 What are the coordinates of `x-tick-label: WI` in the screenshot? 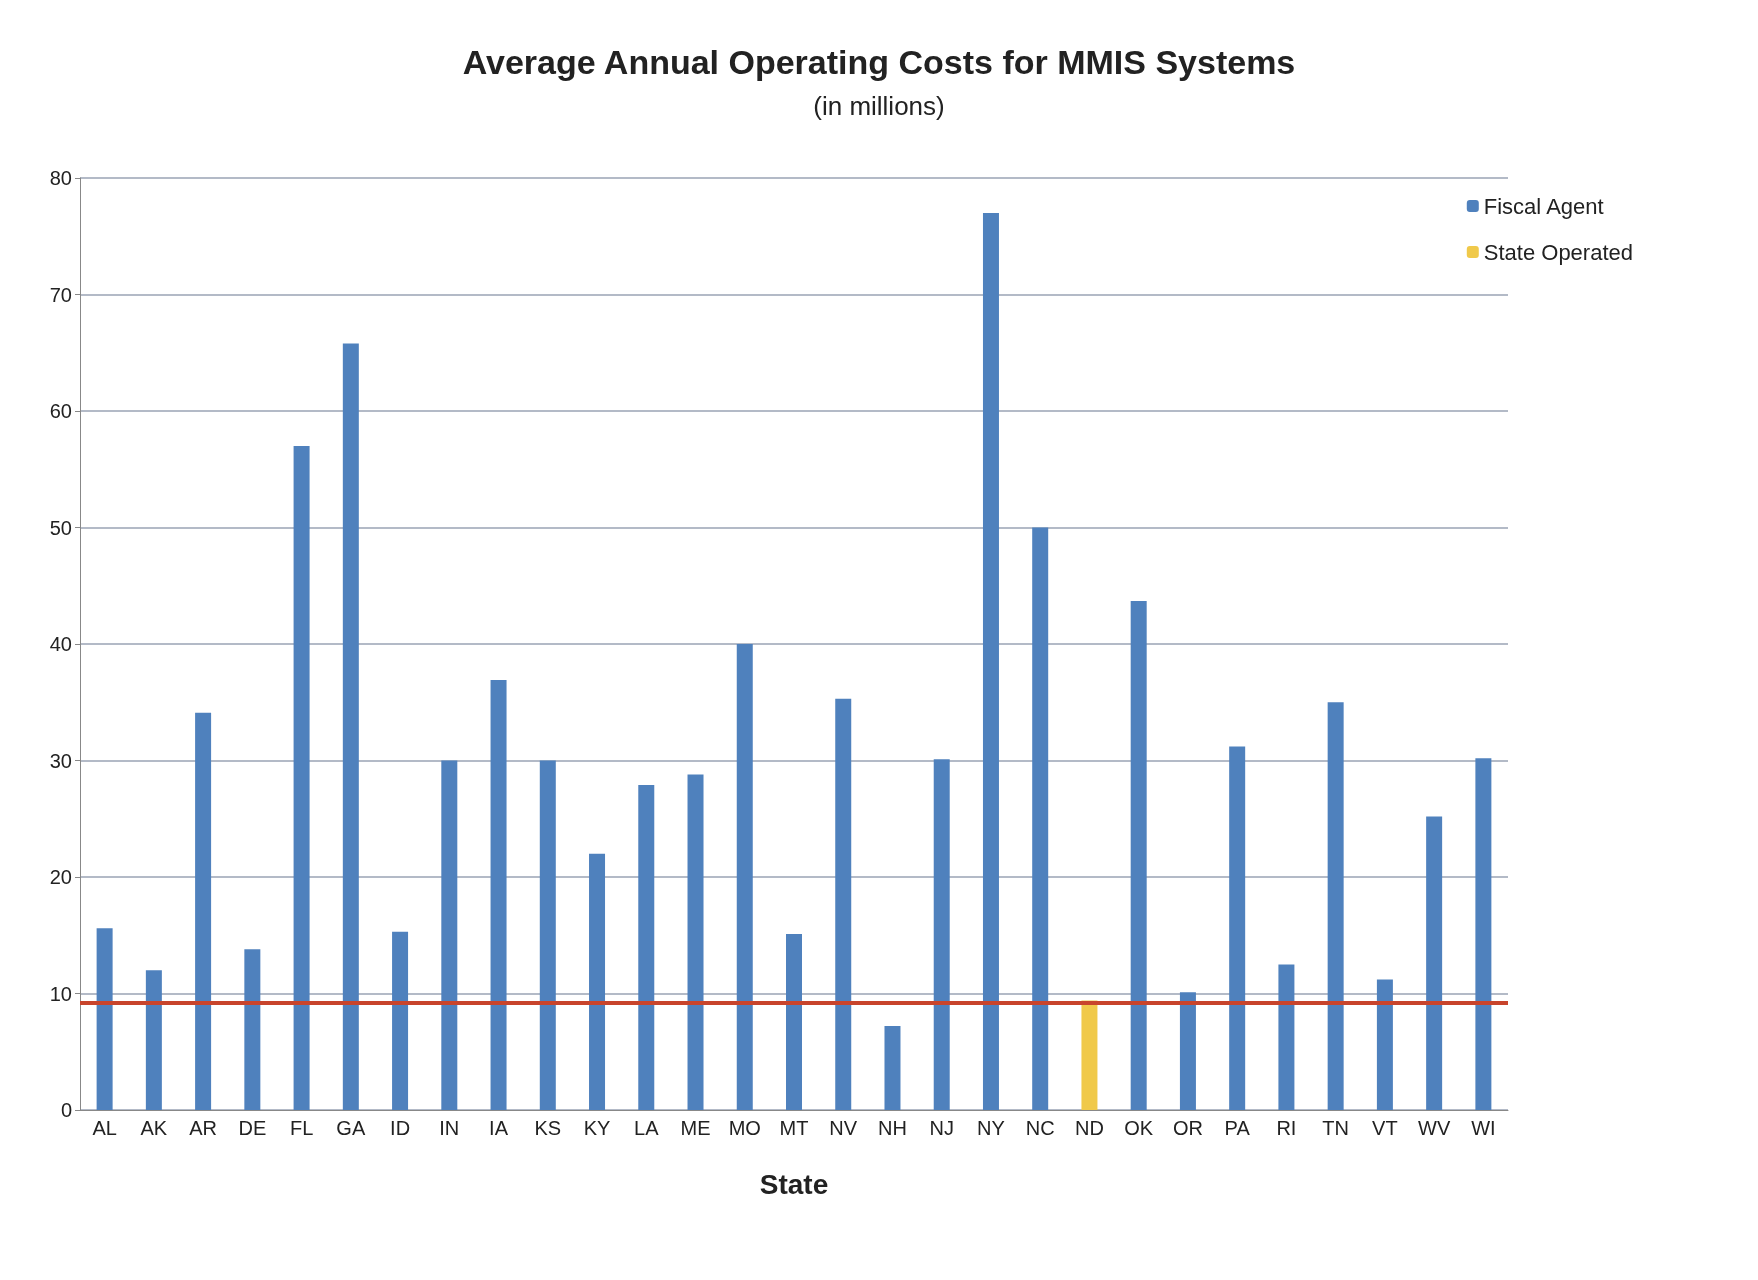 It's located at (1483, 1128).